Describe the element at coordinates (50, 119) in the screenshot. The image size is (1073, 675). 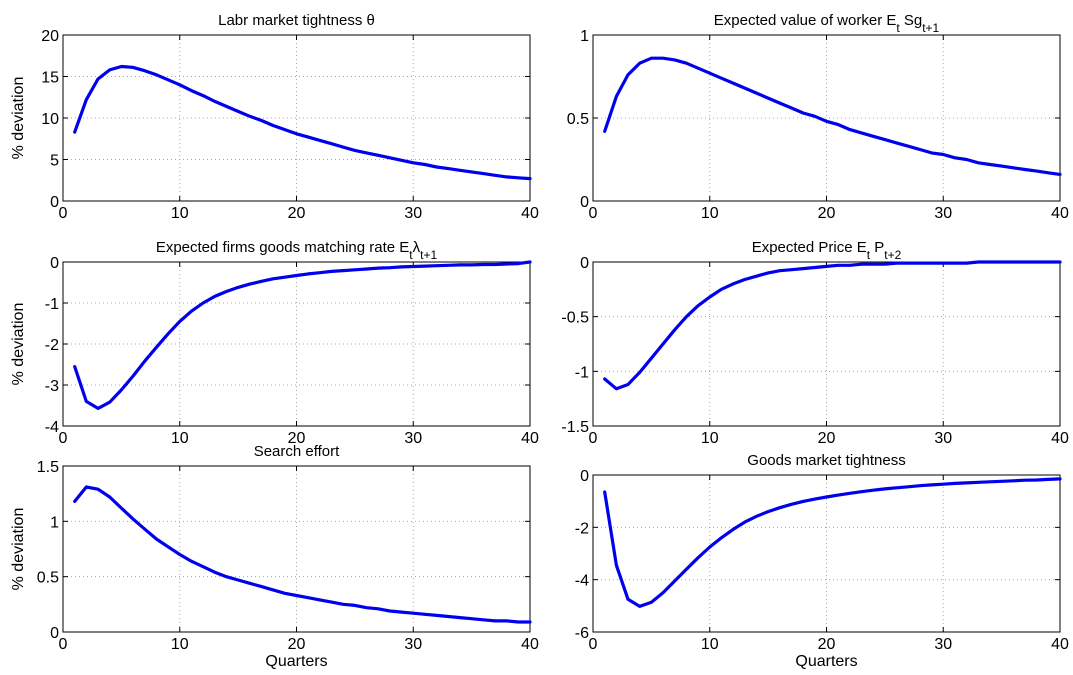
I see `y-tick-label: 10` at that location.